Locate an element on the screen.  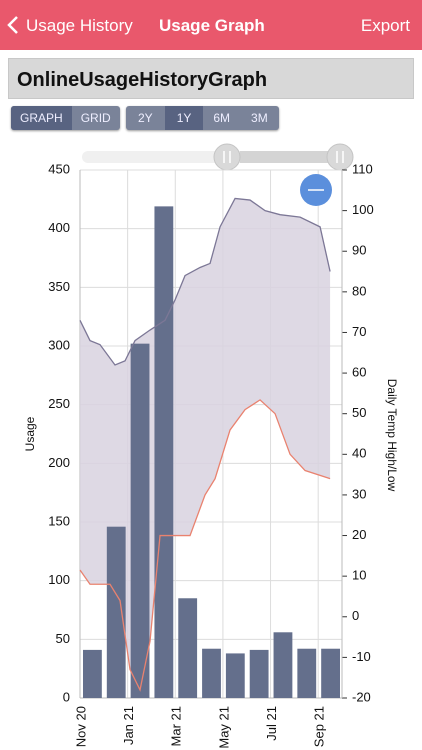
y-tick-label: 350 is located at coordinates (59, 286).